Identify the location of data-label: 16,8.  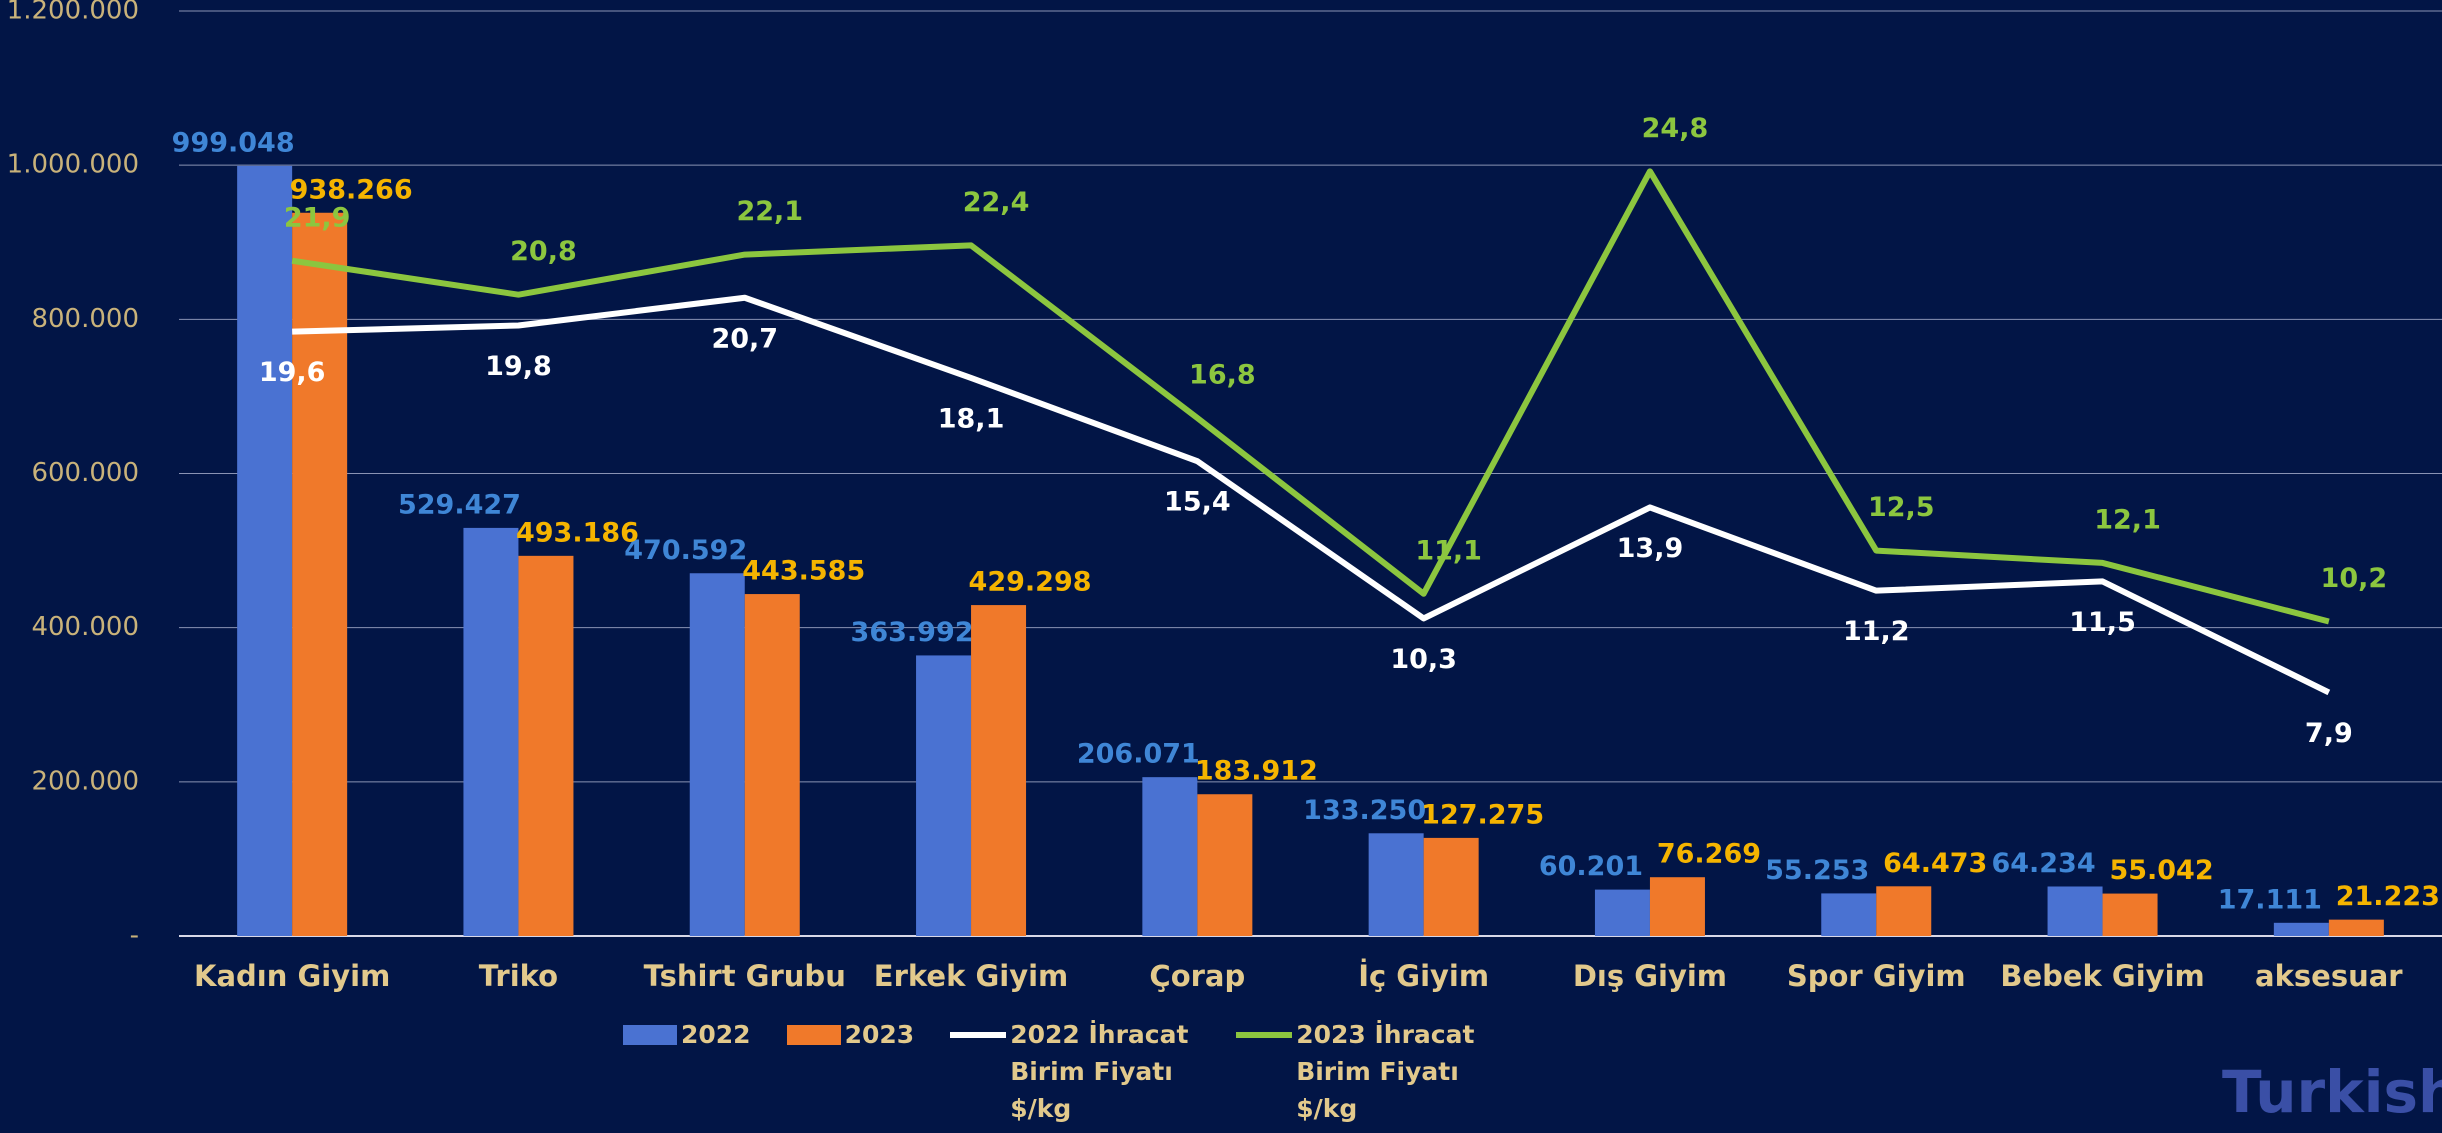
(1222, 375).